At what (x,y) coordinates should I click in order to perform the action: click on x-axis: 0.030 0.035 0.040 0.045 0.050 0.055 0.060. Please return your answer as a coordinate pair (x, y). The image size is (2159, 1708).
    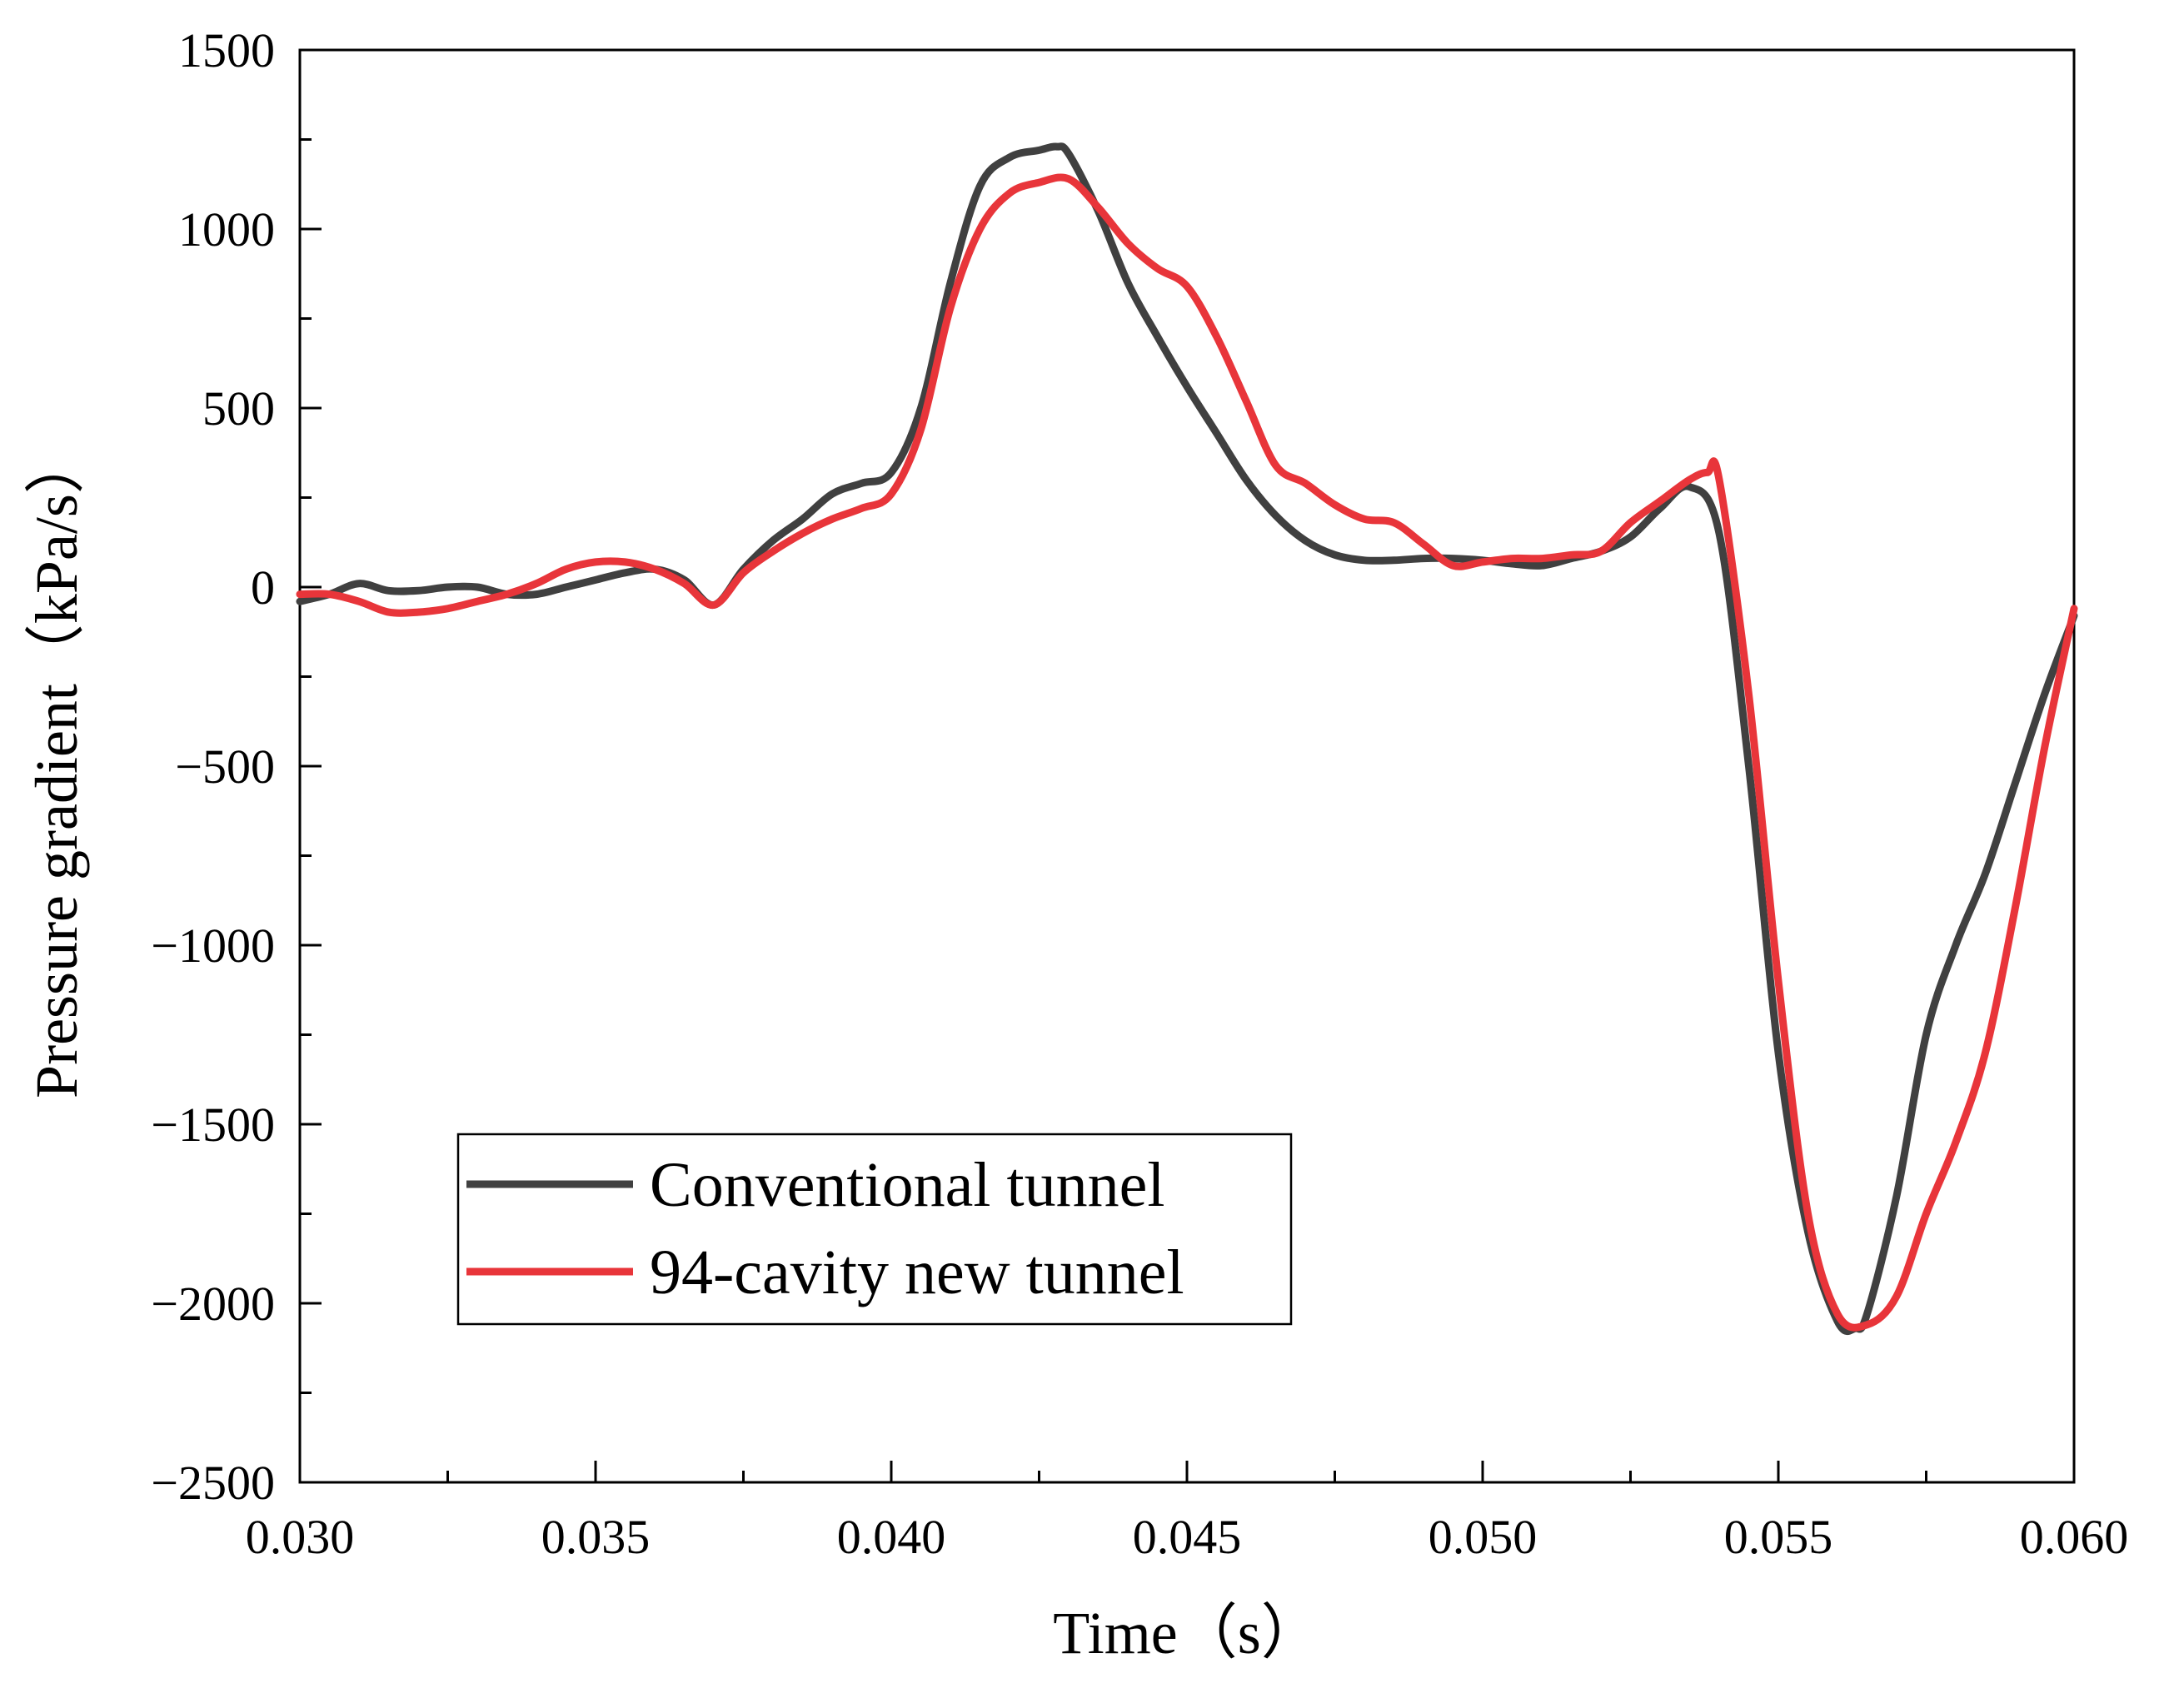
    Looking at the image, I should click on (1187, 1512).